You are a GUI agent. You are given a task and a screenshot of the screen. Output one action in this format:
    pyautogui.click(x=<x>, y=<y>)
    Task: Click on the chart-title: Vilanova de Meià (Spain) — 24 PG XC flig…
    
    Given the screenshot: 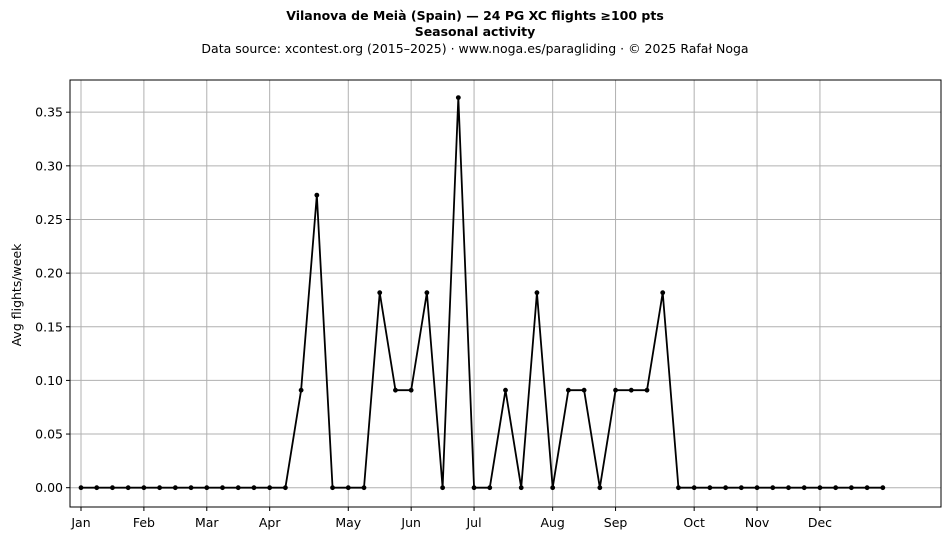 What is the action you would take?
    pyautogui.click(x=475, y=15)
    